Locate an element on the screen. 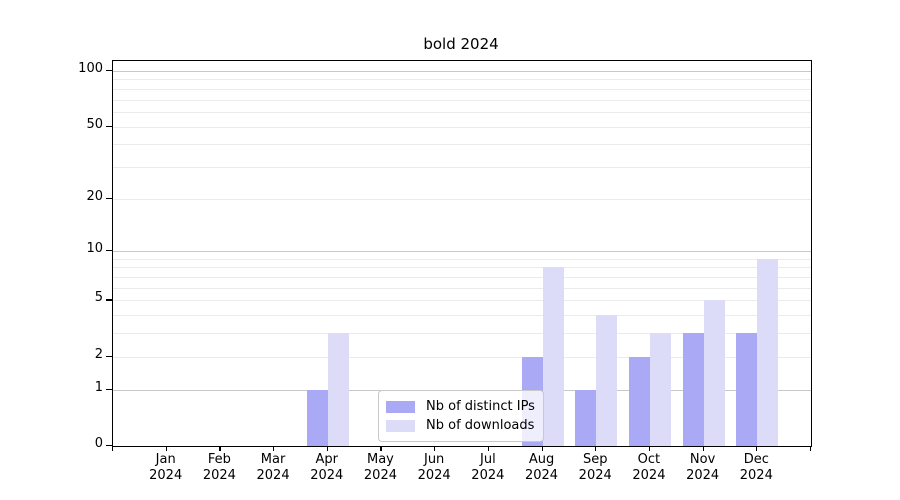 The height and width of the screenshot is (500, 900). legend-label-distinct-ips: Nb of distinct IPs is located at coordinates (480, 406).